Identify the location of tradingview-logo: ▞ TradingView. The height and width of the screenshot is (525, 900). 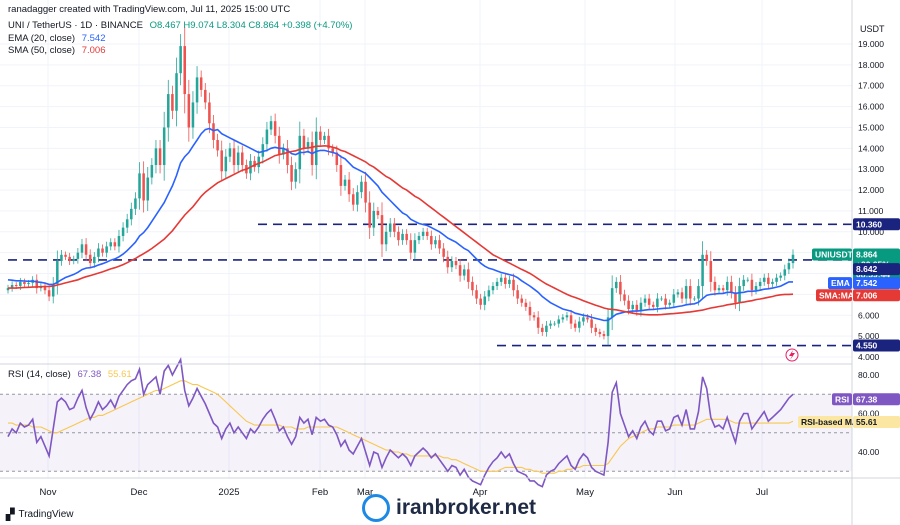
(40, 514).